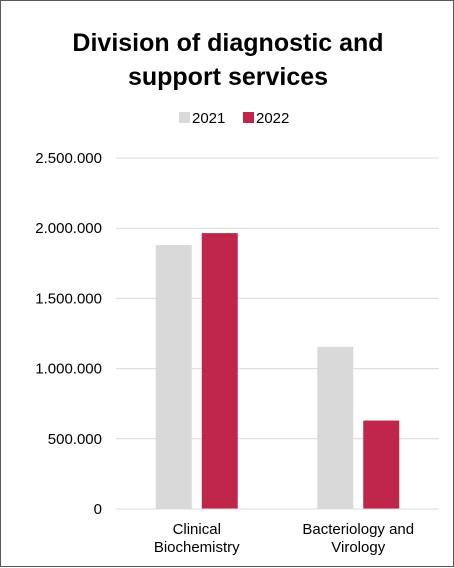 The image size is (454, 568). What do you see at coordinates (358, 547) in the screenshot?
I see `x-category-label: Virology` at bounding box center [358, 547].